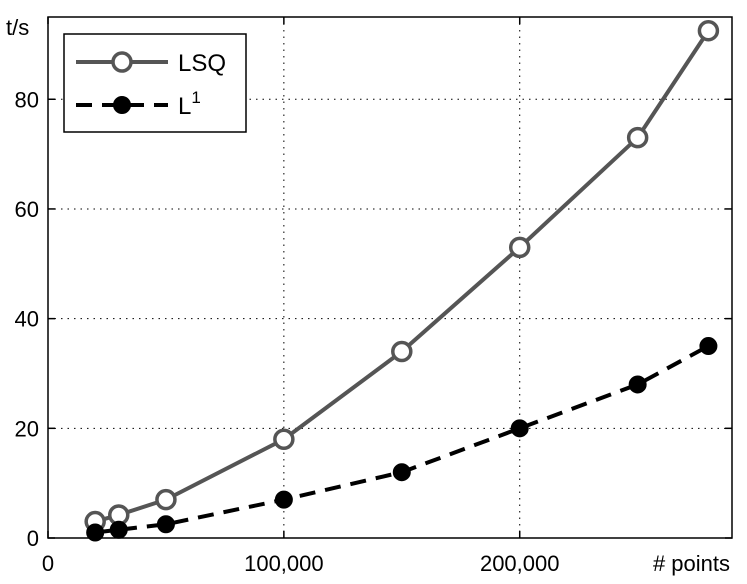 The height and width of the screenshot is (584, 747). I want to click on x-tick-label: 0, so click(48, 563).